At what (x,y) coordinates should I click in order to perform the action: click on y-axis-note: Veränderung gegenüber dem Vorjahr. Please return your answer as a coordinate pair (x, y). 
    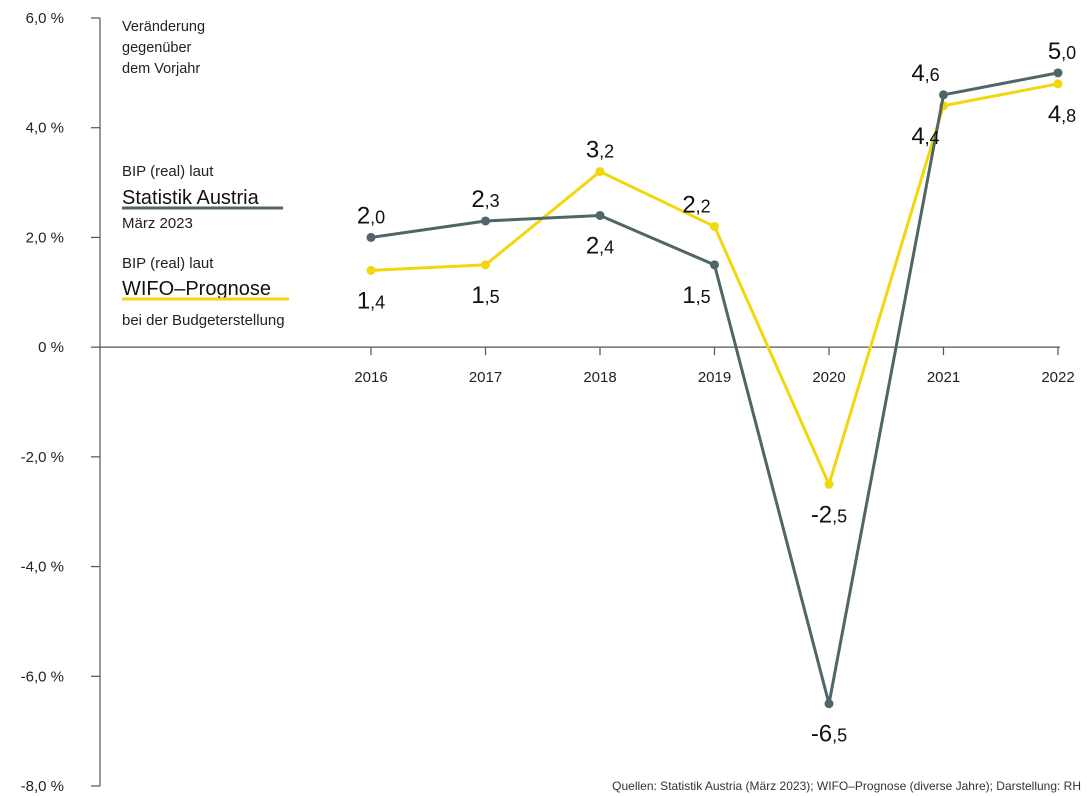
    Looking at the image, I should click on (163, 48).